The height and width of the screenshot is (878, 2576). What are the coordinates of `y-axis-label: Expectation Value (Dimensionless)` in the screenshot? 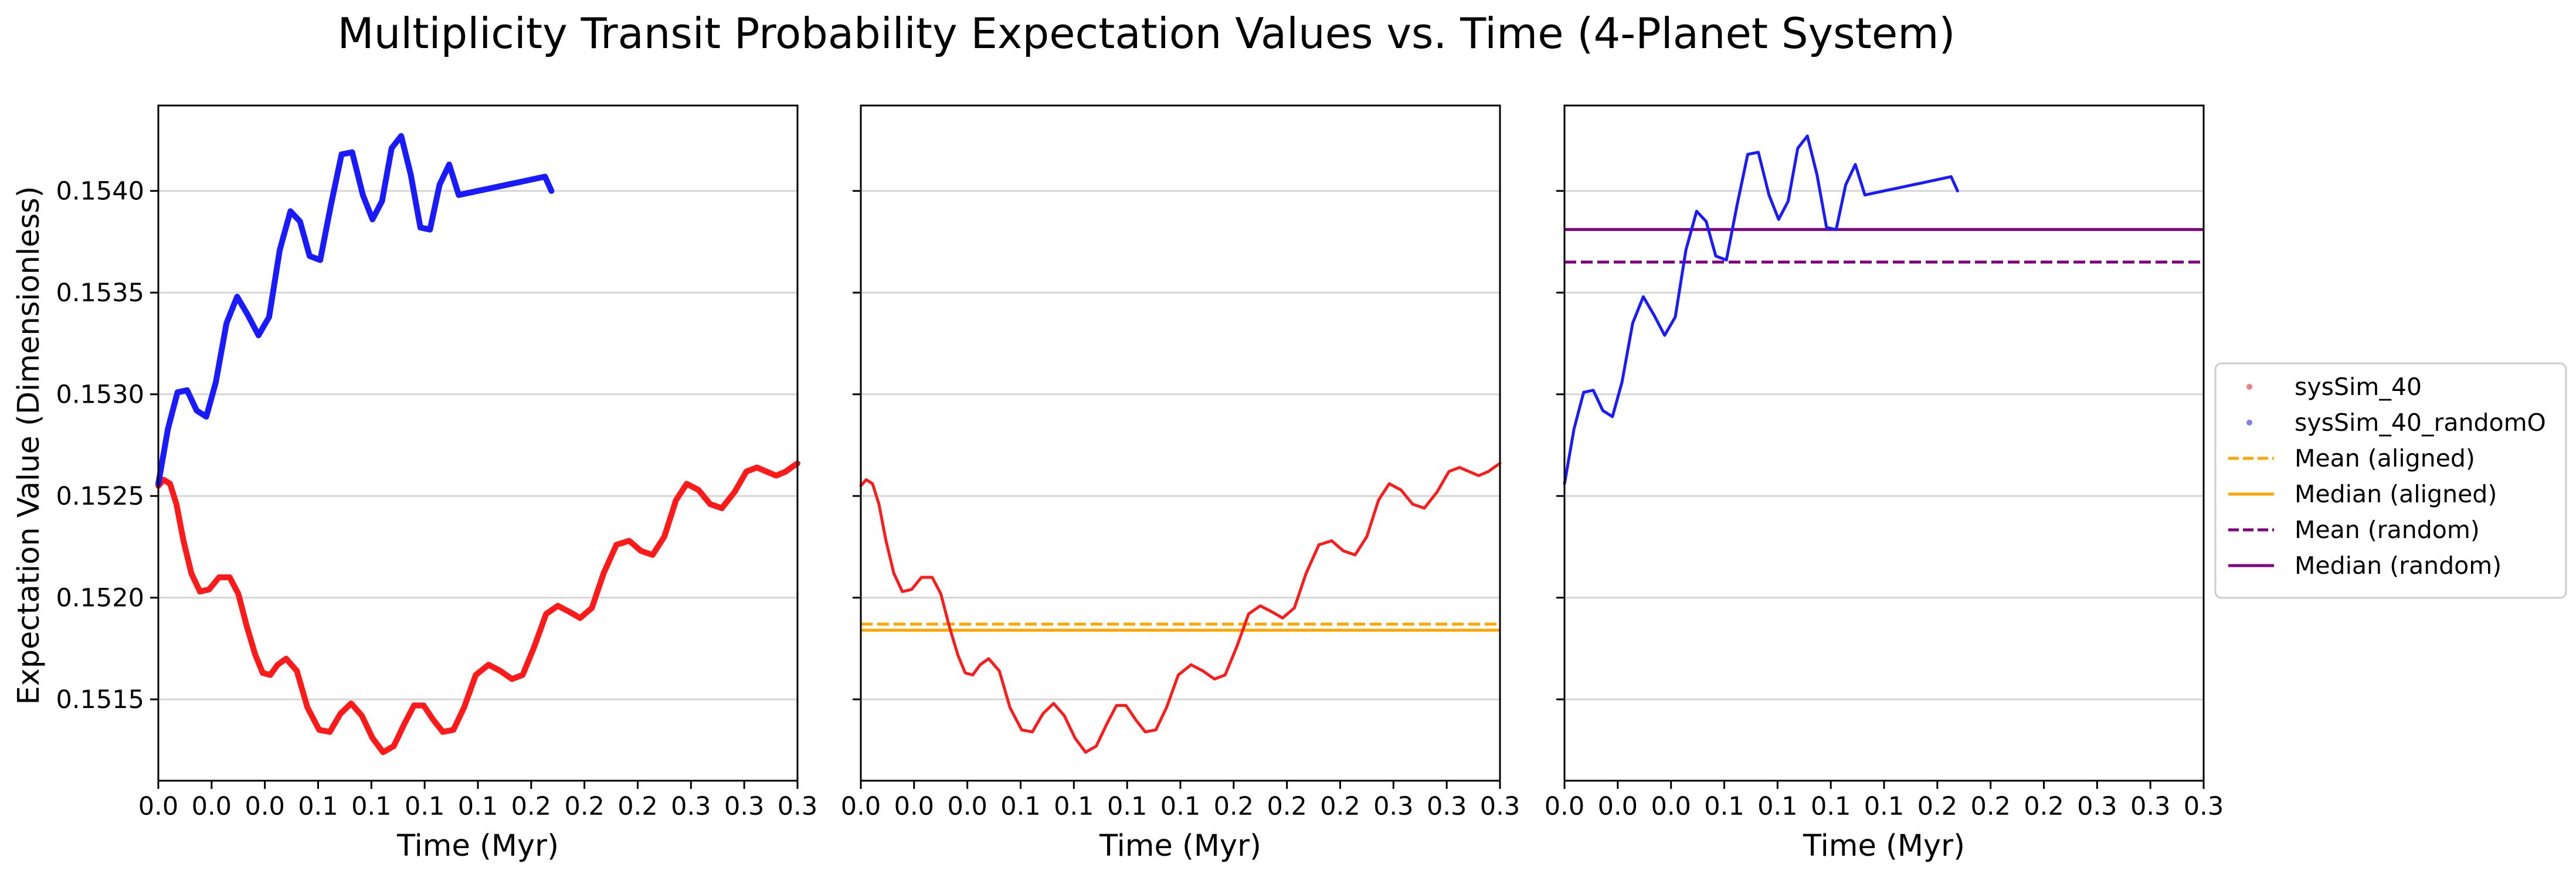 It's located at (29, 445).